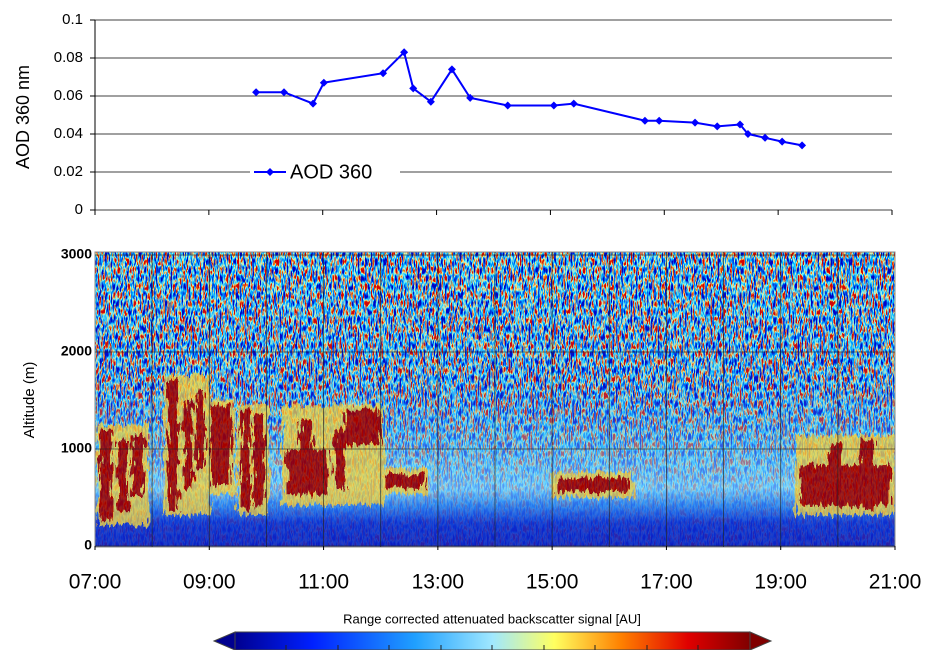  Describe the element at coordinates (270, 172) in the screenshot. I see `legend-marker` at that location.